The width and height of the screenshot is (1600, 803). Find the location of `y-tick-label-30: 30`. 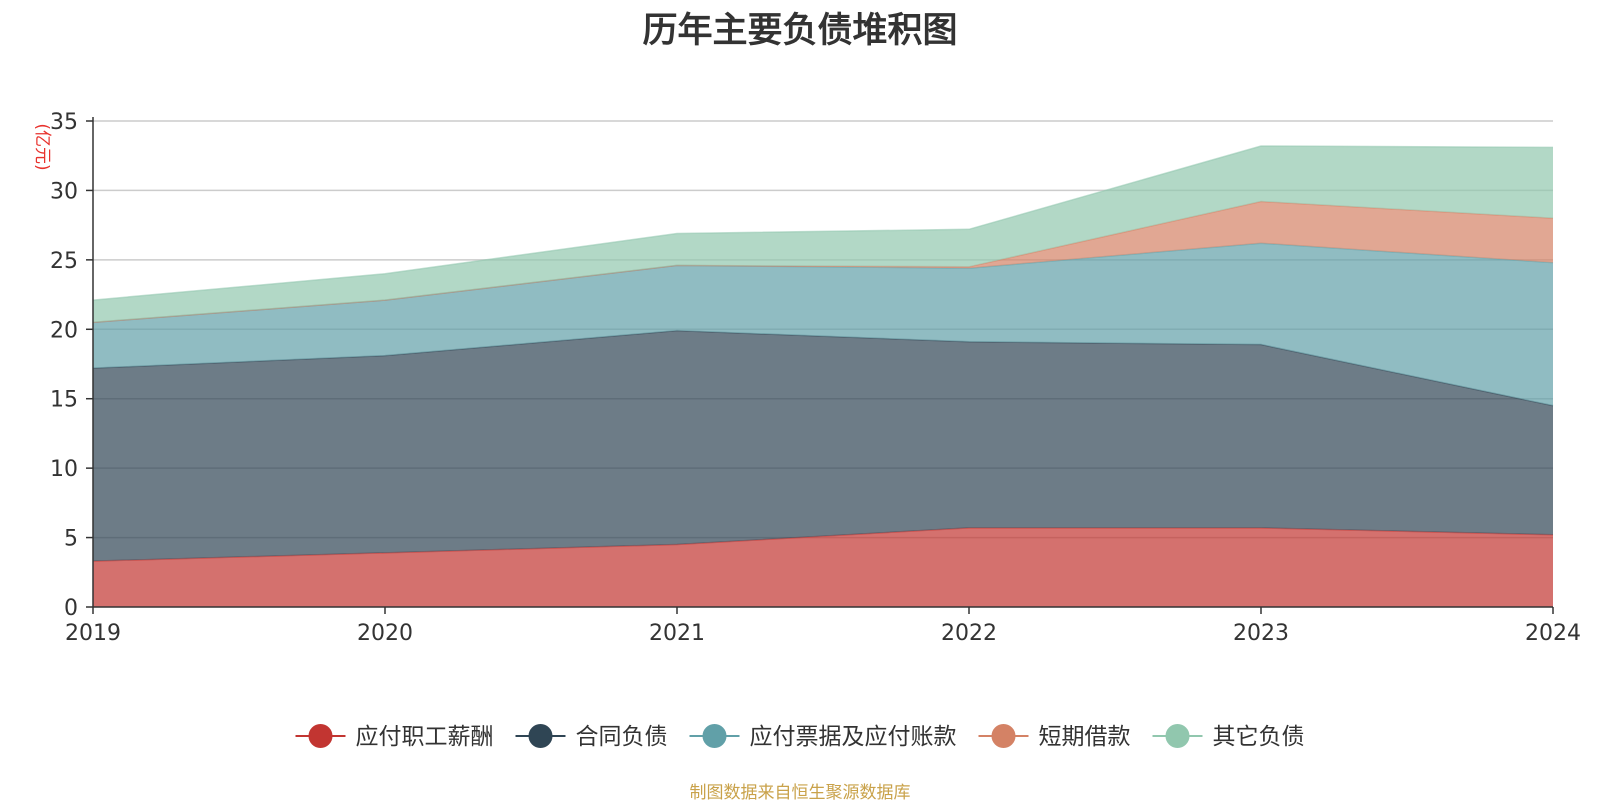

y-tick-label-30: 30 is located at coordinates (64, 191).